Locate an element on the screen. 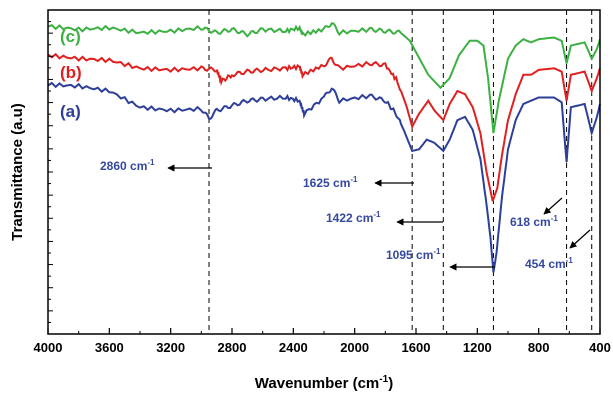 The width and height of the screenshot is (613, 396). annotation-label: 454 cm-1 is located at coordinates (549, 263).